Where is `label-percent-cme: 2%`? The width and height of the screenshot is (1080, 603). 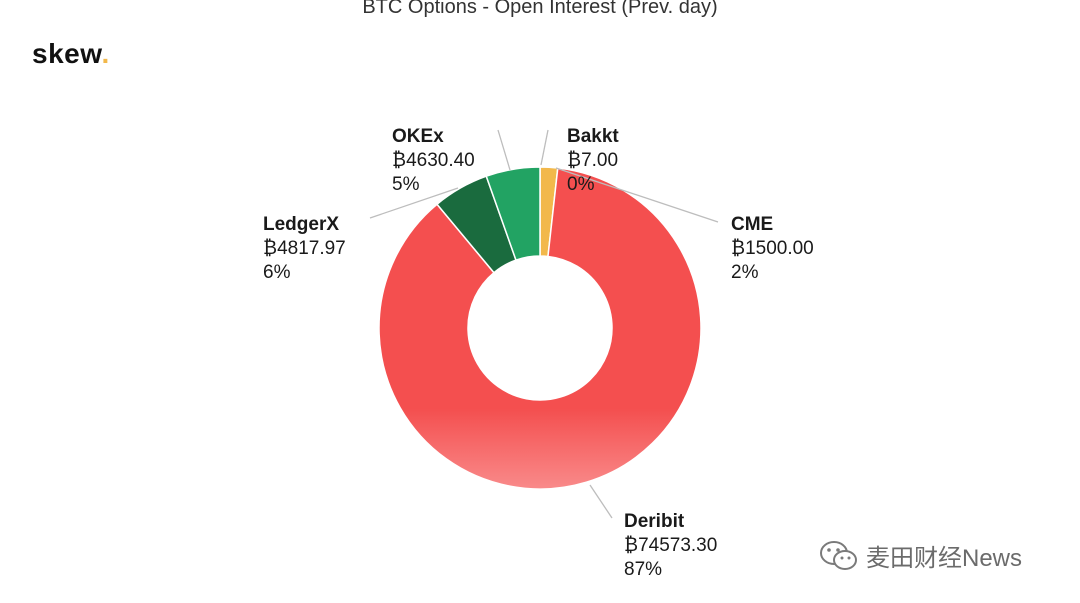 label-percent-cme: 2% is located at coordinates (745, 272).